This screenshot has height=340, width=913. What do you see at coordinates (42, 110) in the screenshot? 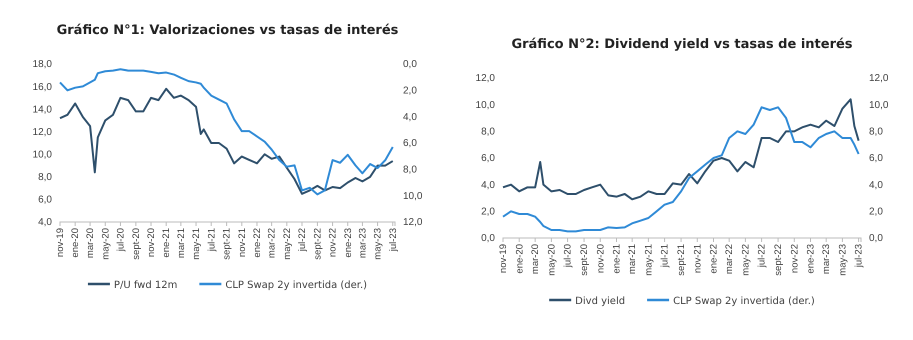
I see `y-tick-label: 14,0` at bounding box center [42, 110].